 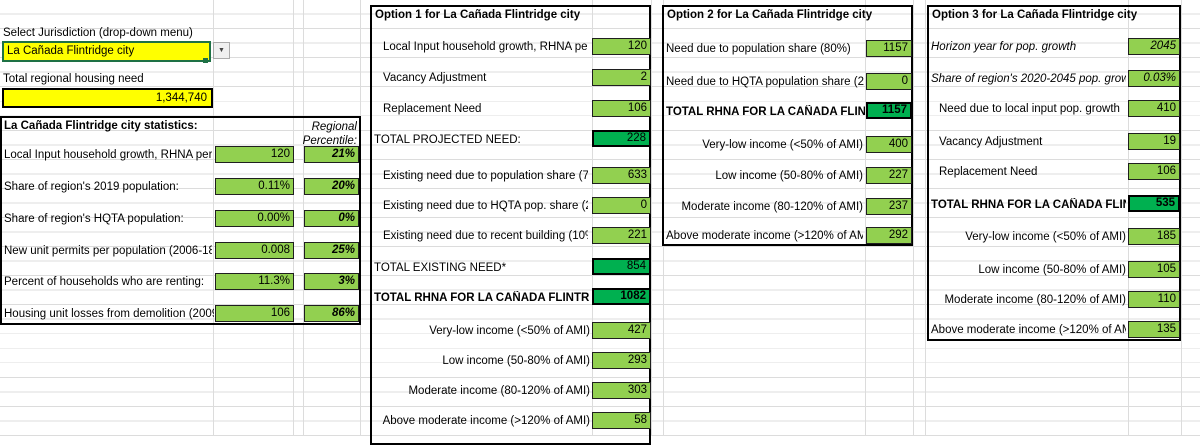 I want to click on option2-income-cell: 400, so click(x=889, y=144).